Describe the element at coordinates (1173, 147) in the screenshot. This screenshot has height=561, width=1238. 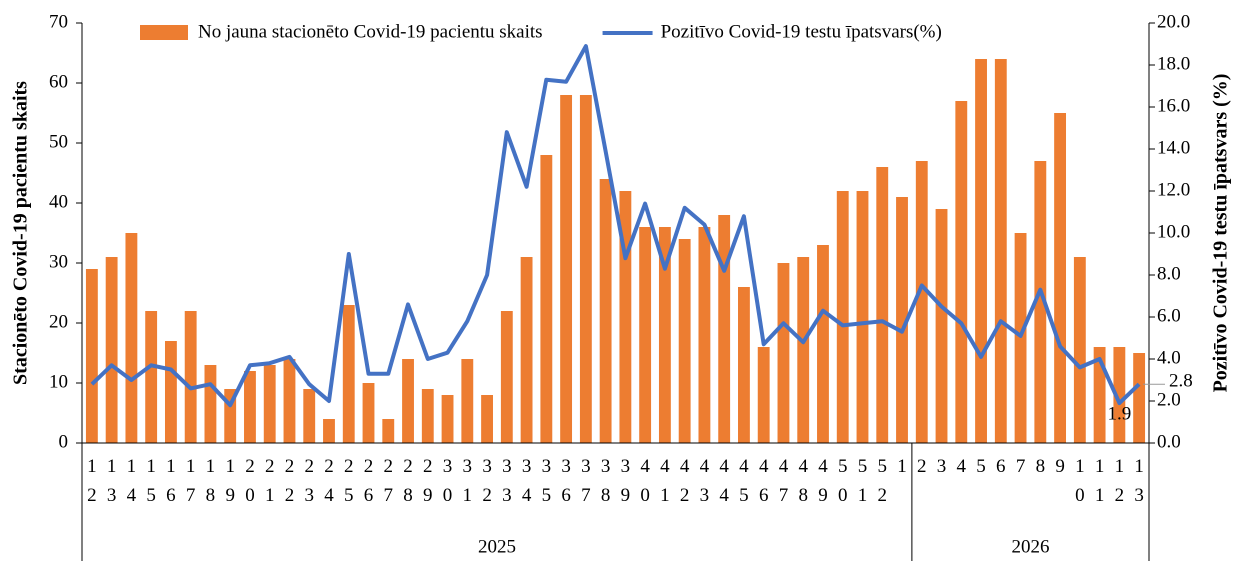
I see `y2-tick-label: 14.0` at that location.